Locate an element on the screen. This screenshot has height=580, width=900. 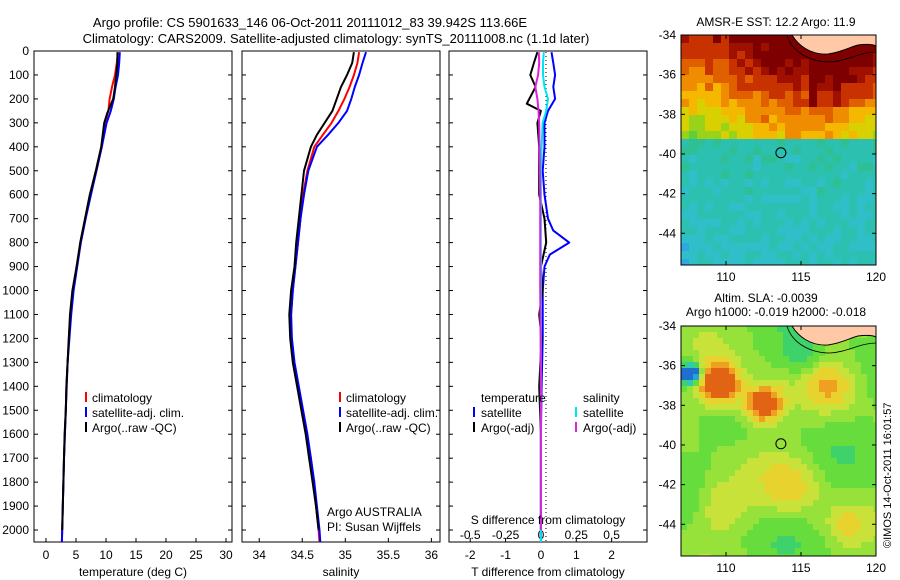
y-tick-label: 600 is located at coordinates (19, 195).